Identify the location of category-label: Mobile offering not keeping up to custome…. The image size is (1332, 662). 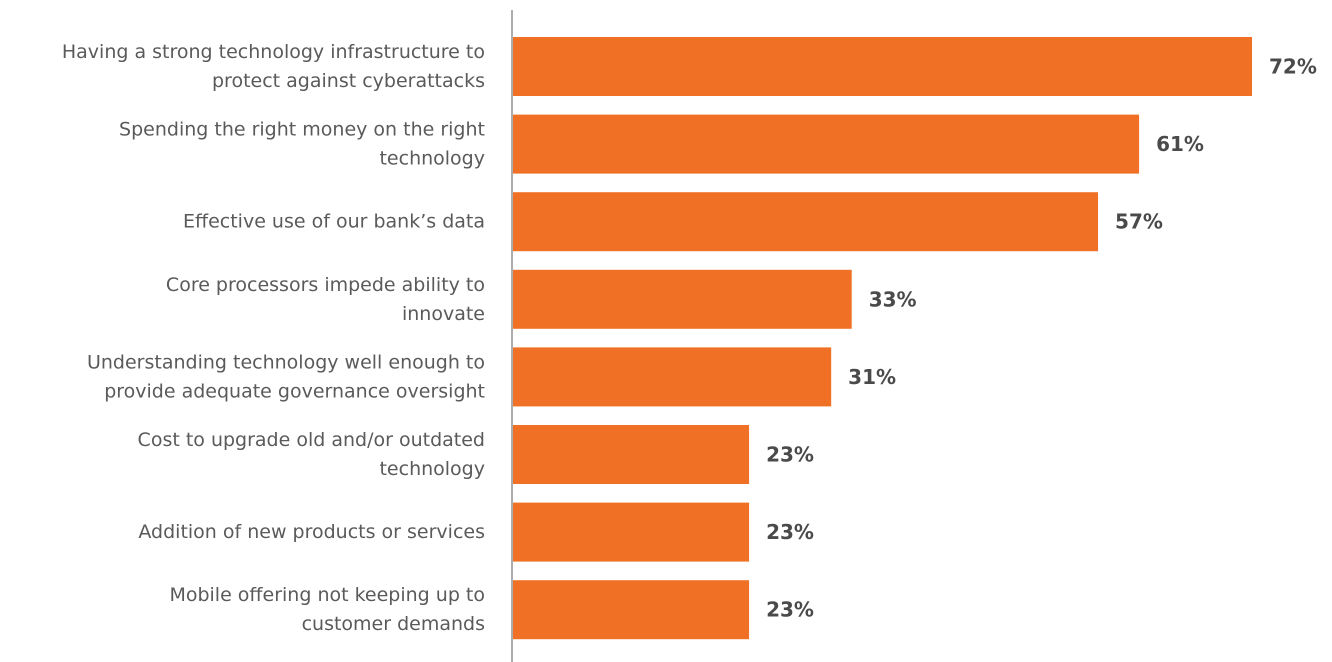
(327, 609).